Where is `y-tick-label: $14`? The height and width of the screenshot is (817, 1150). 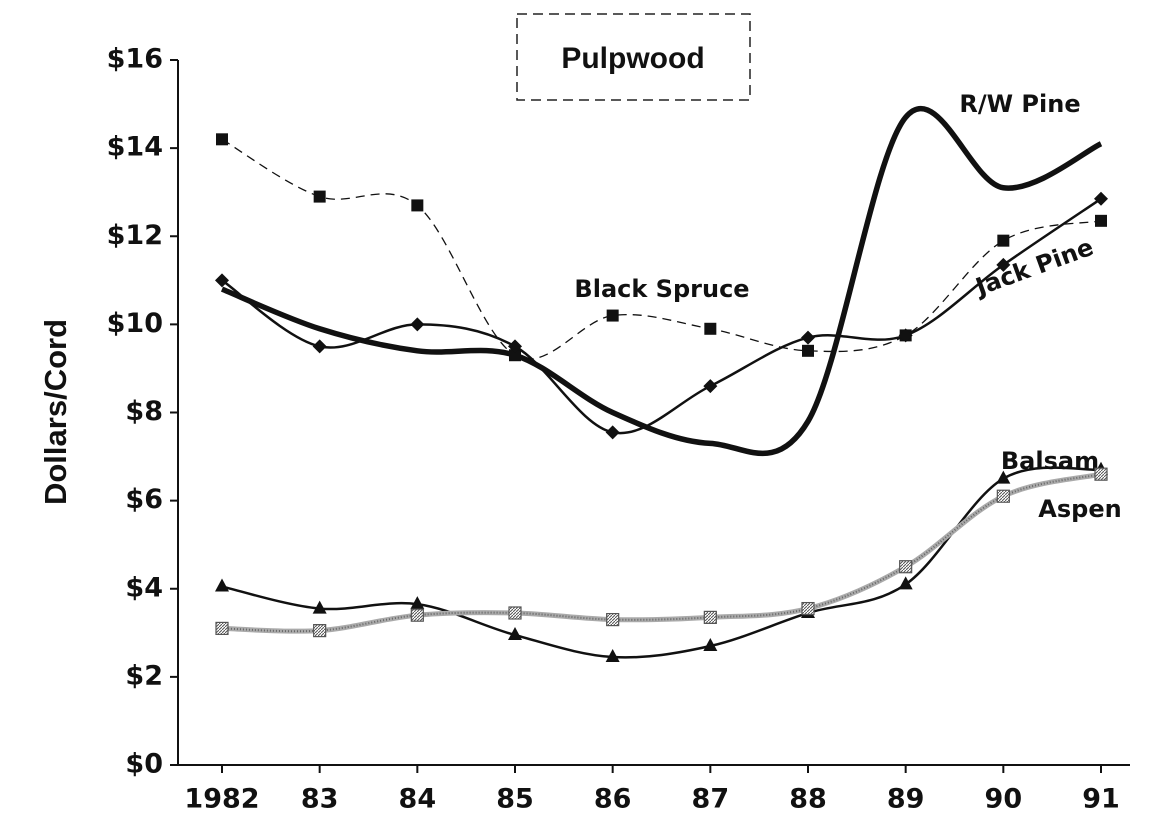
y-tick-label: $14 is located at coordinates (135, 147).